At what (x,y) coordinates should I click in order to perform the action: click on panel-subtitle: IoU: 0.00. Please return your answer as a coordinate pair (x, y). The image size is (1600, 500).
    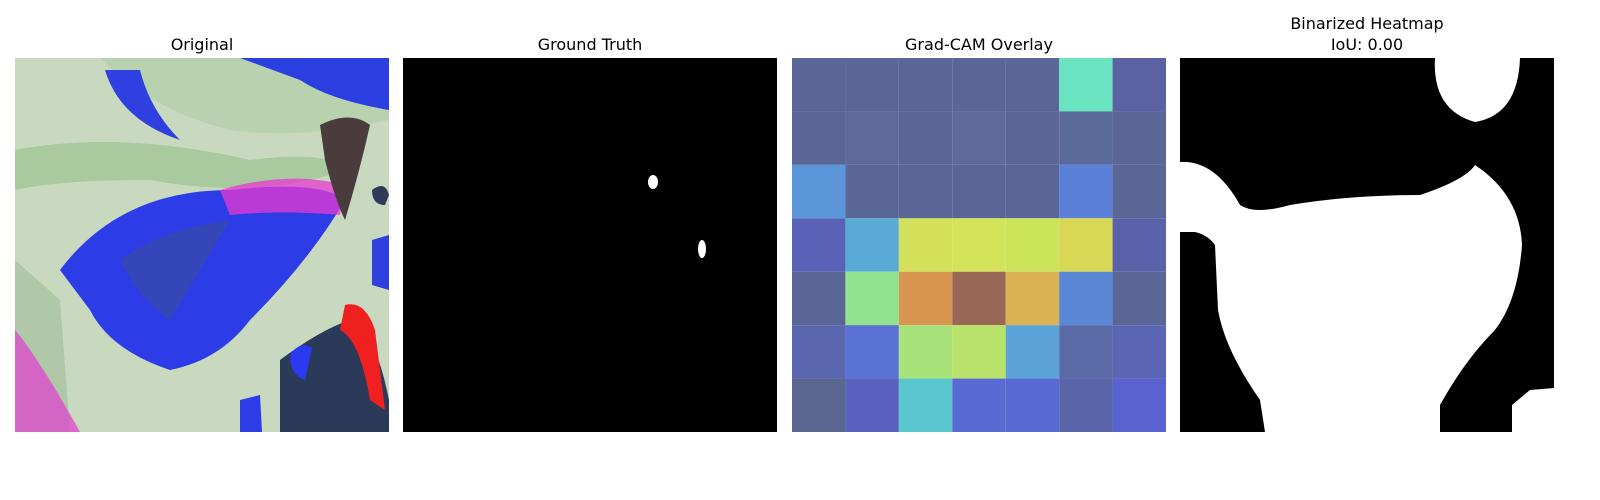
    Looking at the image, I should click on (1367, 44).